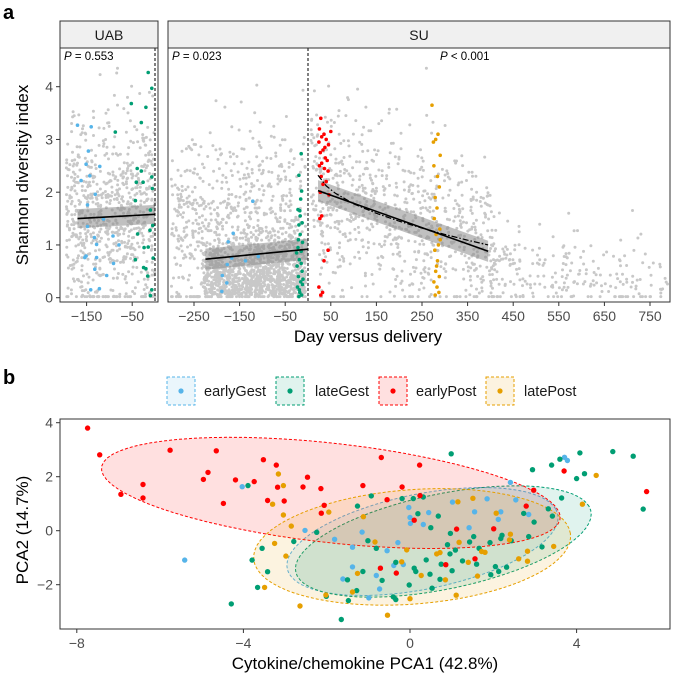  I want to click on legend-item-latePost: latePost, so click(530, 391).